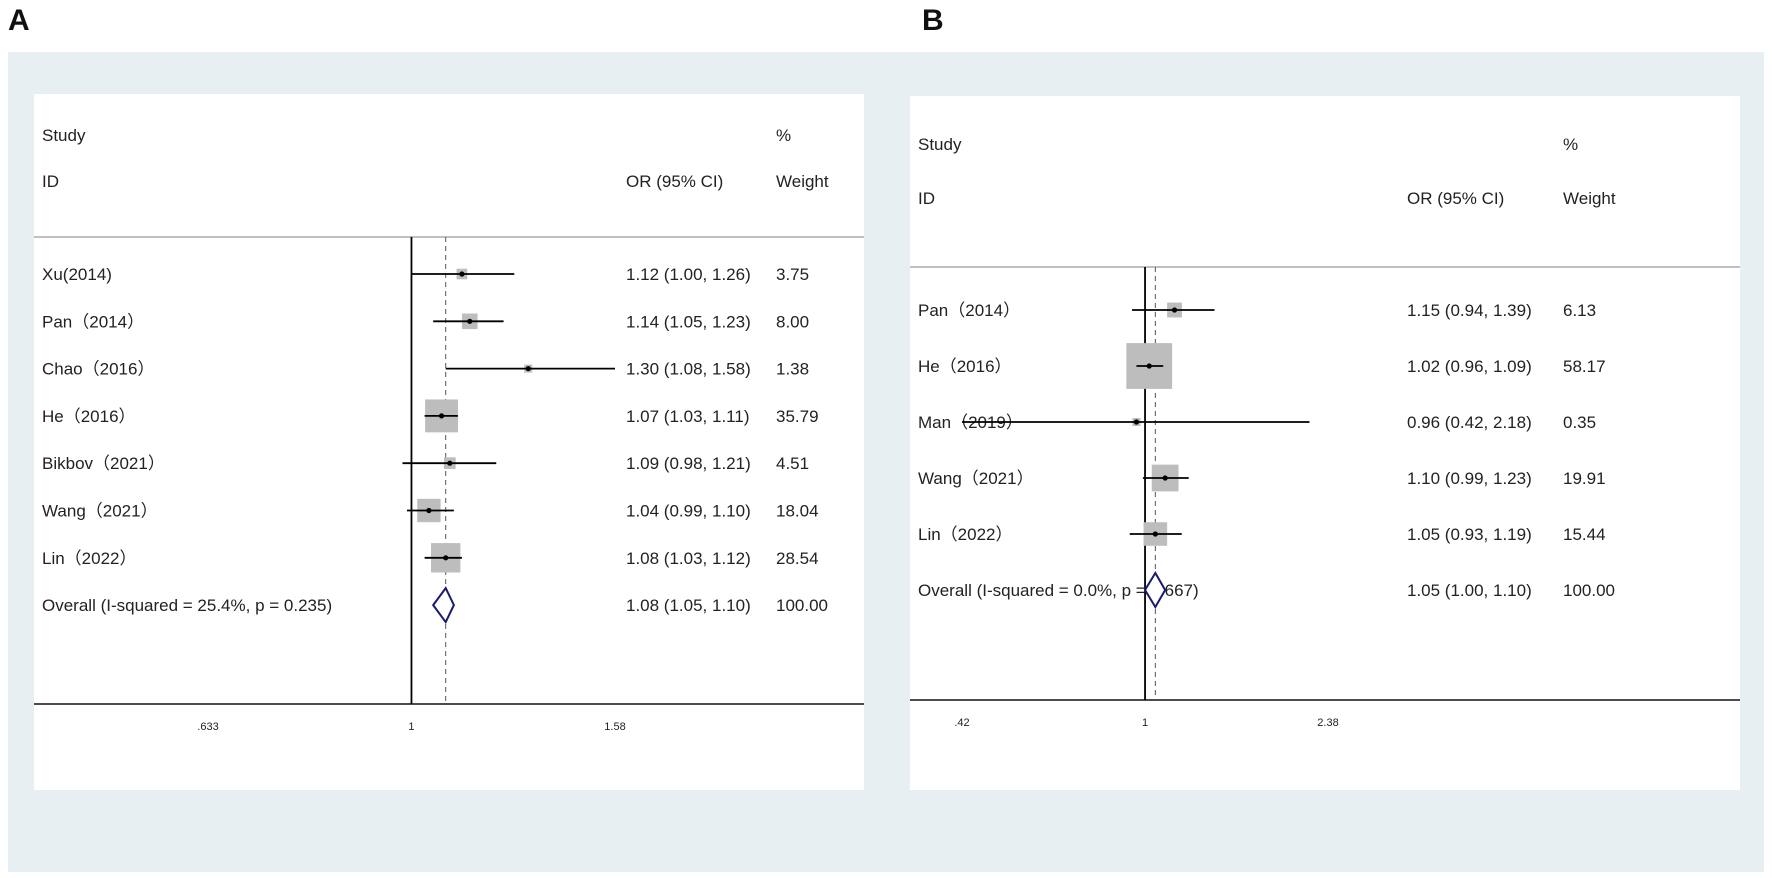 This screenshot has height=878, width=1772. Describe the element at coordinates (98, 369) in the screenshot. I see `study-label: Chao（2016）` at that location.